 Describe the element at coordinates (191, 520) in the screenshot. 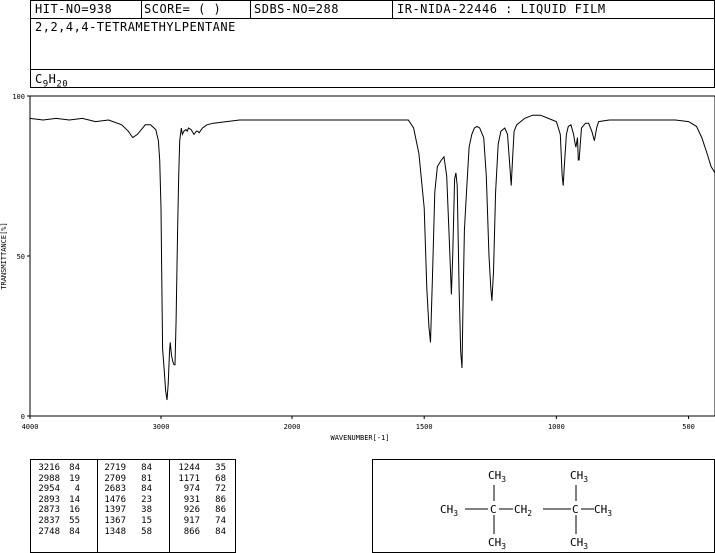

I see `peak-wavenumber: 917` at that location.